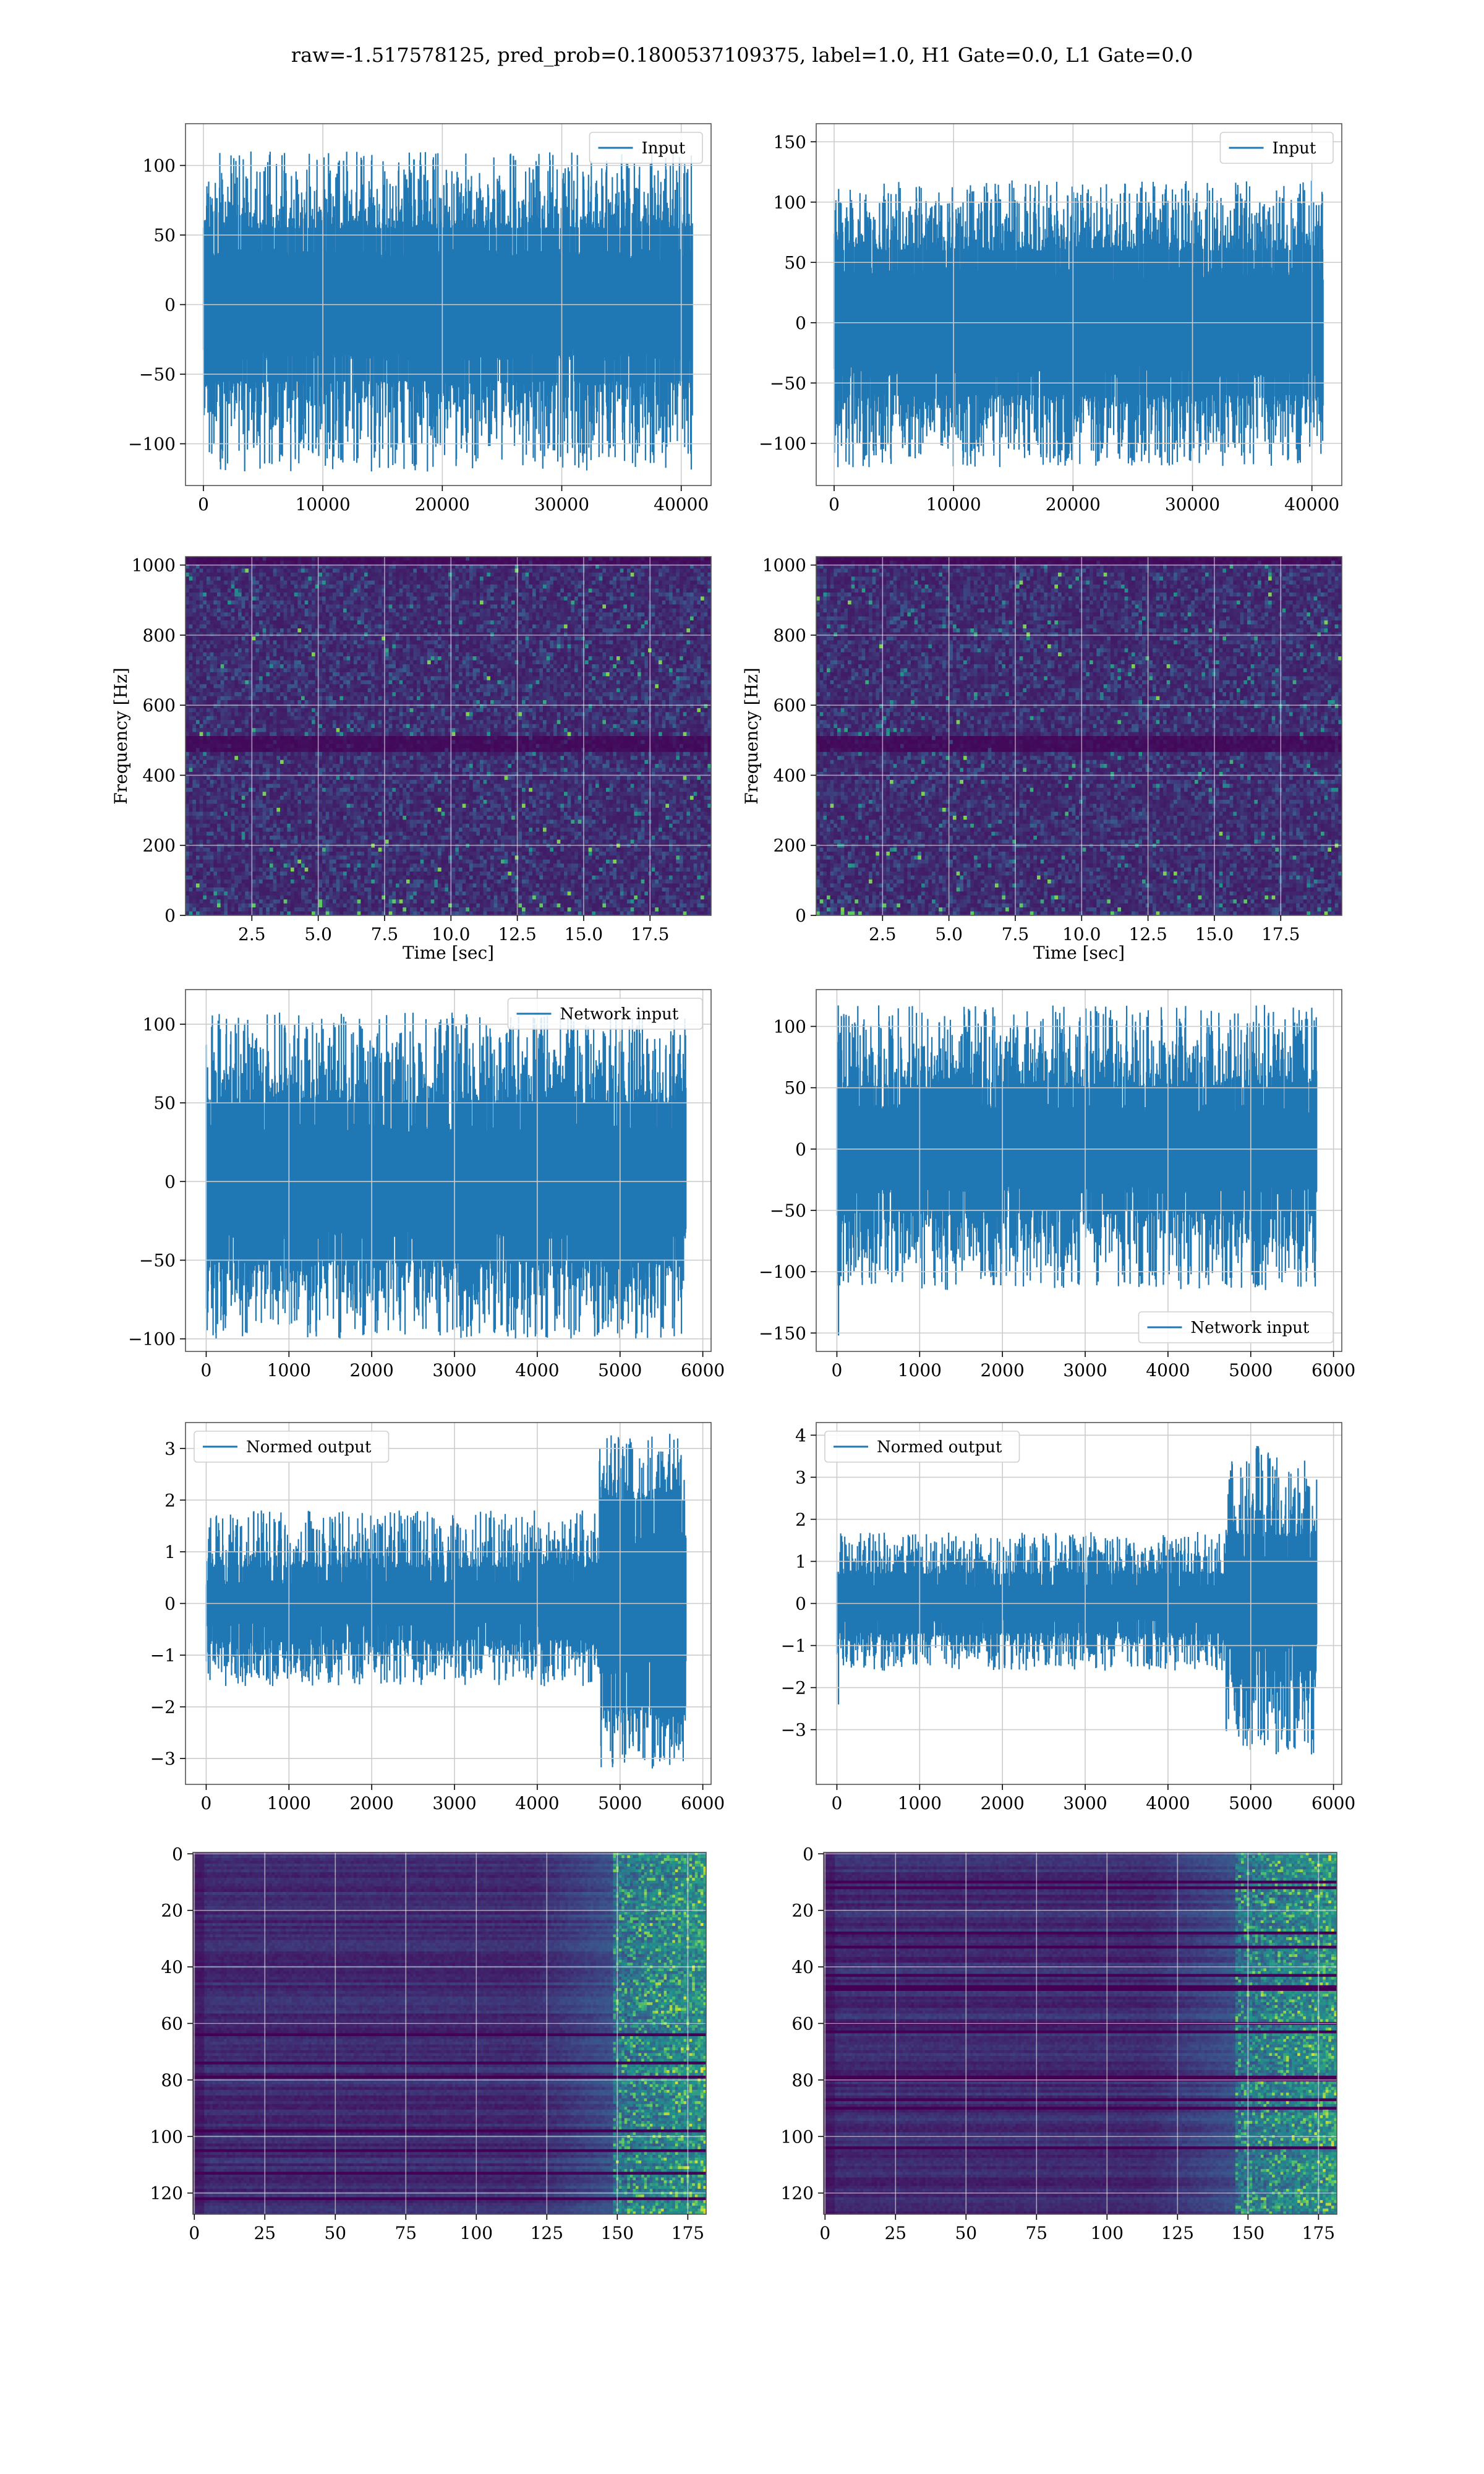 Image resolution: width=1484 pixels, height=2474 pixels. I want to click on l1-network-input-xtick-label: 4000, so click(1168, 1370).